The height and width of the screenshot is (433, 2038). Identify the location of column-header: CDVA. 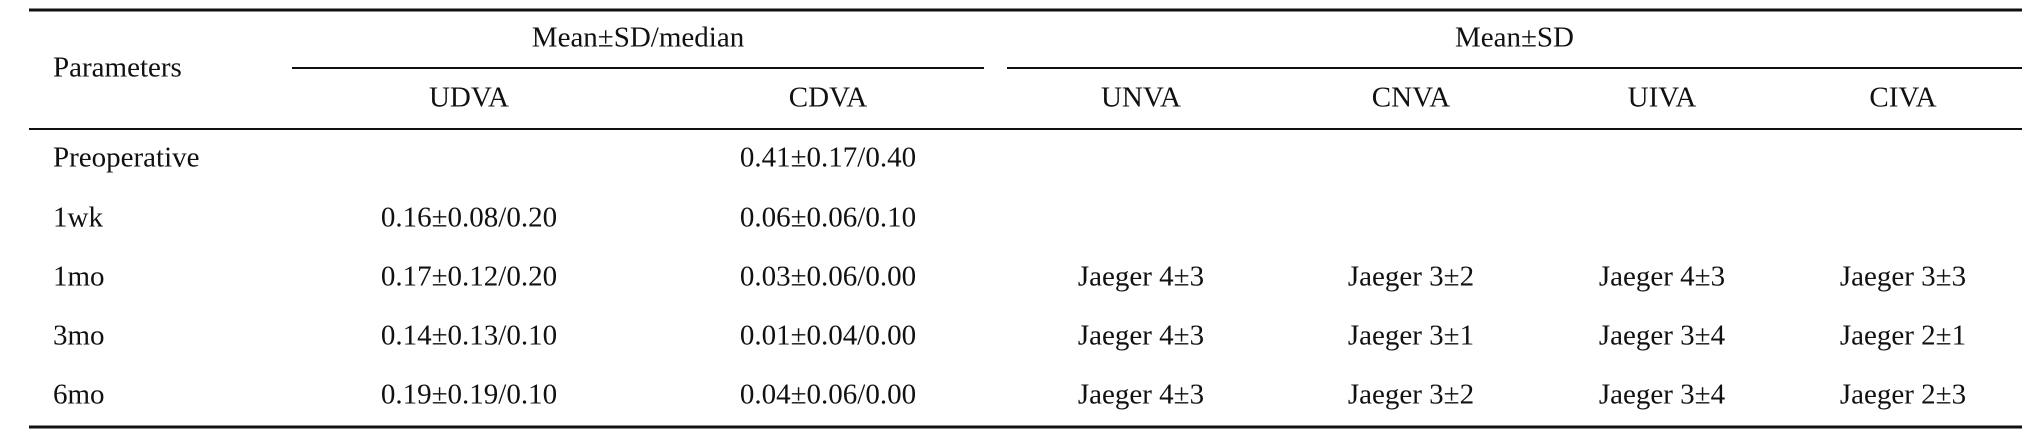
(828, 98).